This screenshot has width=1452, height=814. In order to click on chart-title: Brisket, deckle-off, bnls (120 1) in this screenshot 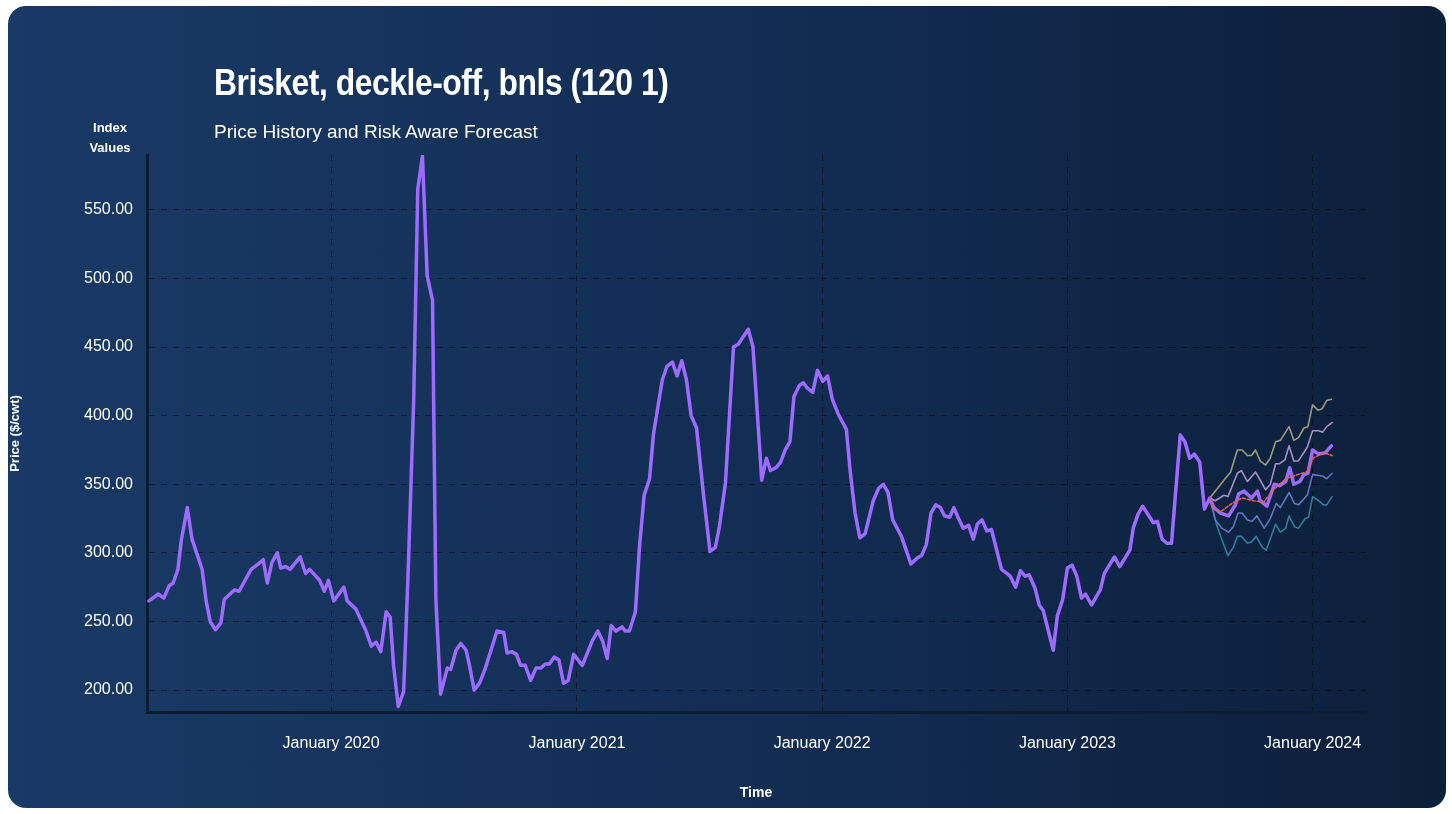, I will do `click(441, 83)`.